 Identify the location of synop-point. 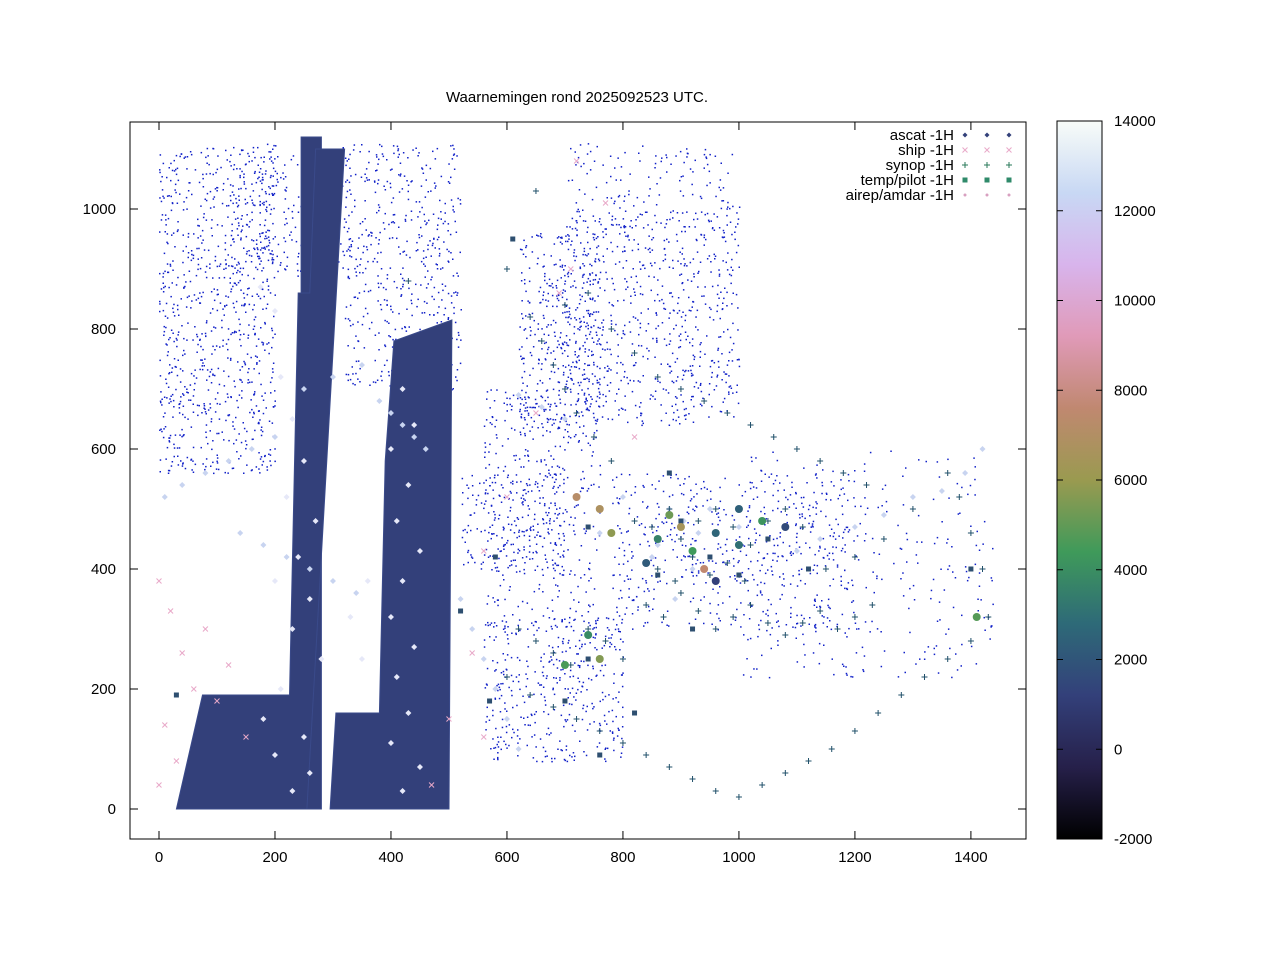
(657, 569).